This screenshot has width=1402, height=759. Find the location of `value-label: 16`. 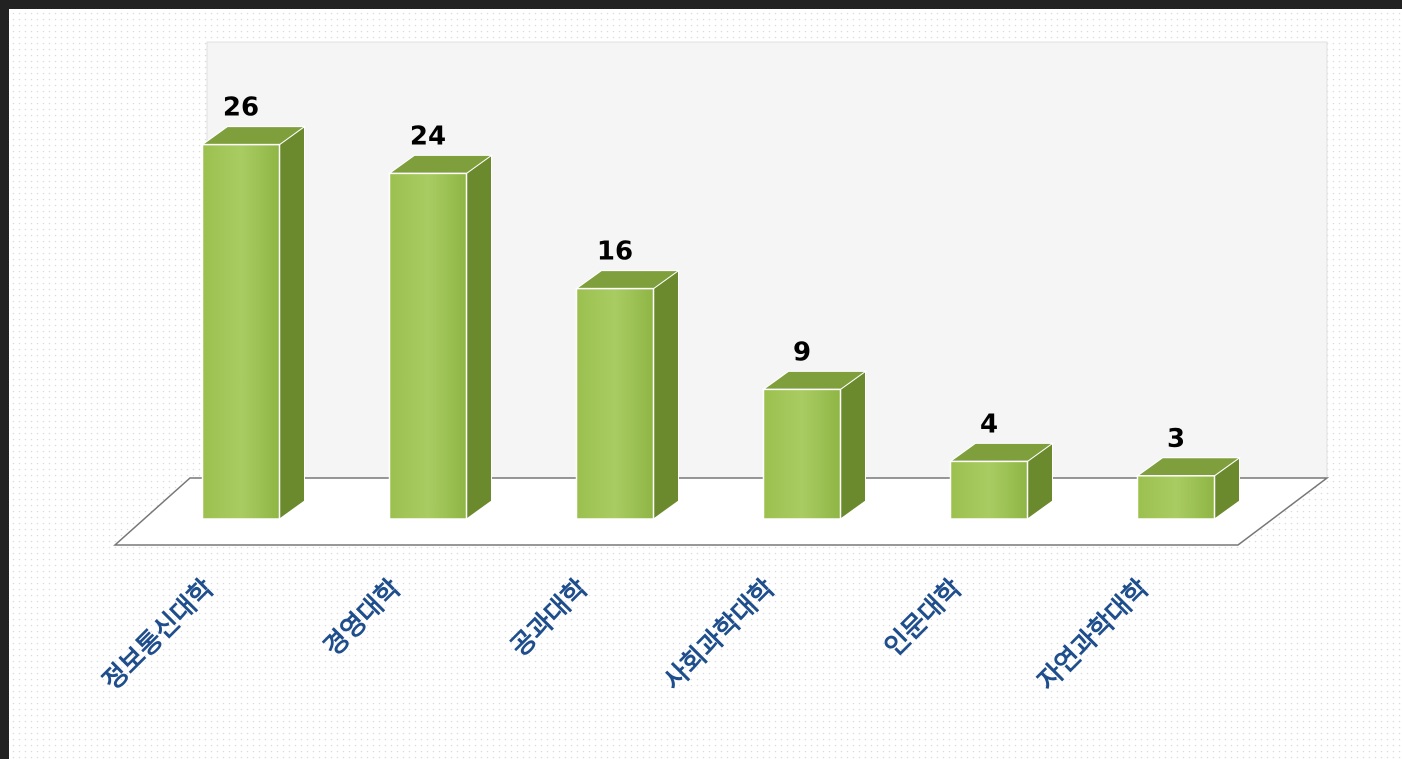

value-label: 16 is located at coordinates (615, 252).